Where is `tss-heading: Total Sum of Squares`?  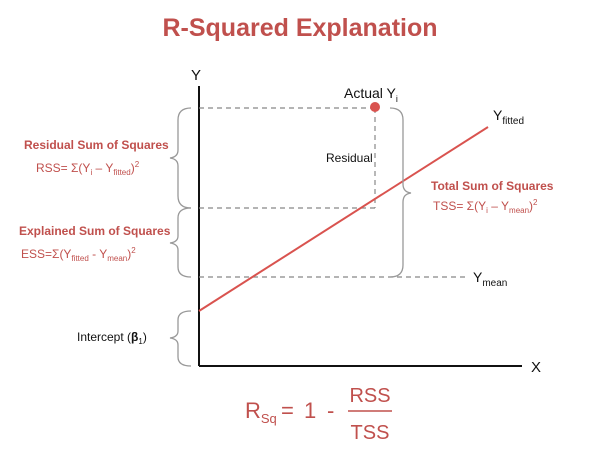 tss-heading: Total Sum of Squares is located at coordinates (492, 186).